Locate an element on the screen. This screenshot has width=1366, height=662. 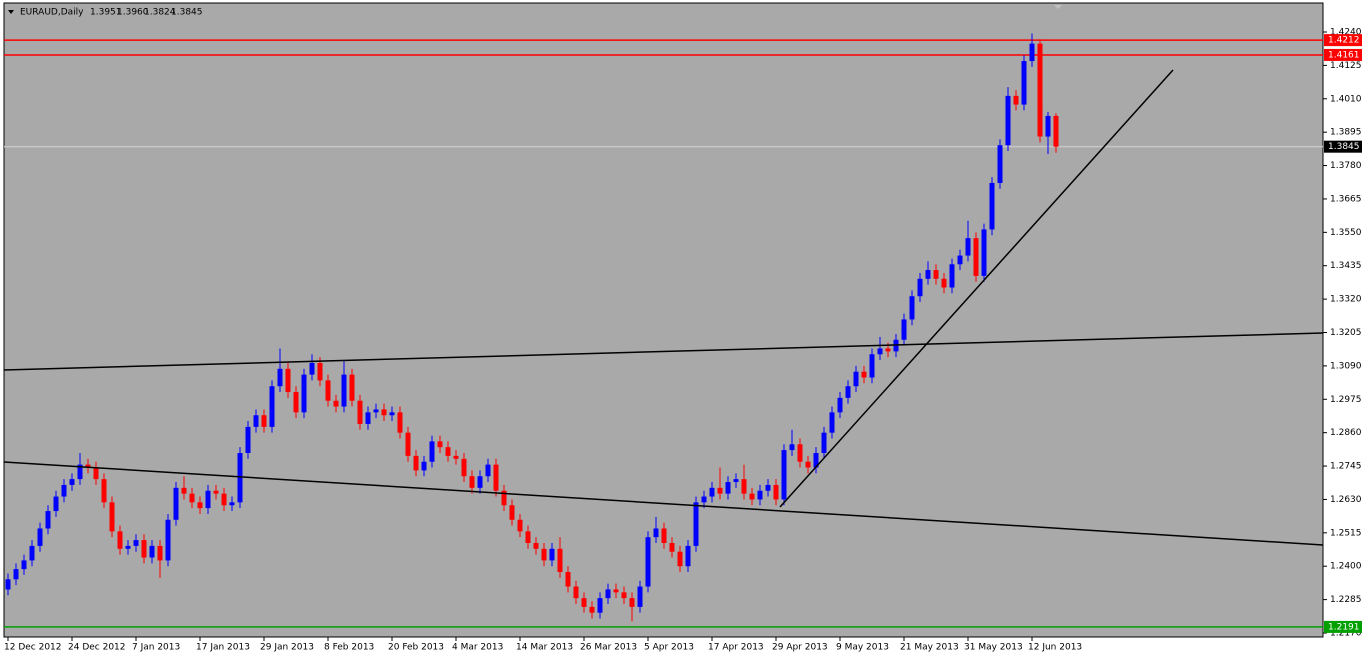
y-tick-label: 1.3665 is located at coordinates (1346, 199).